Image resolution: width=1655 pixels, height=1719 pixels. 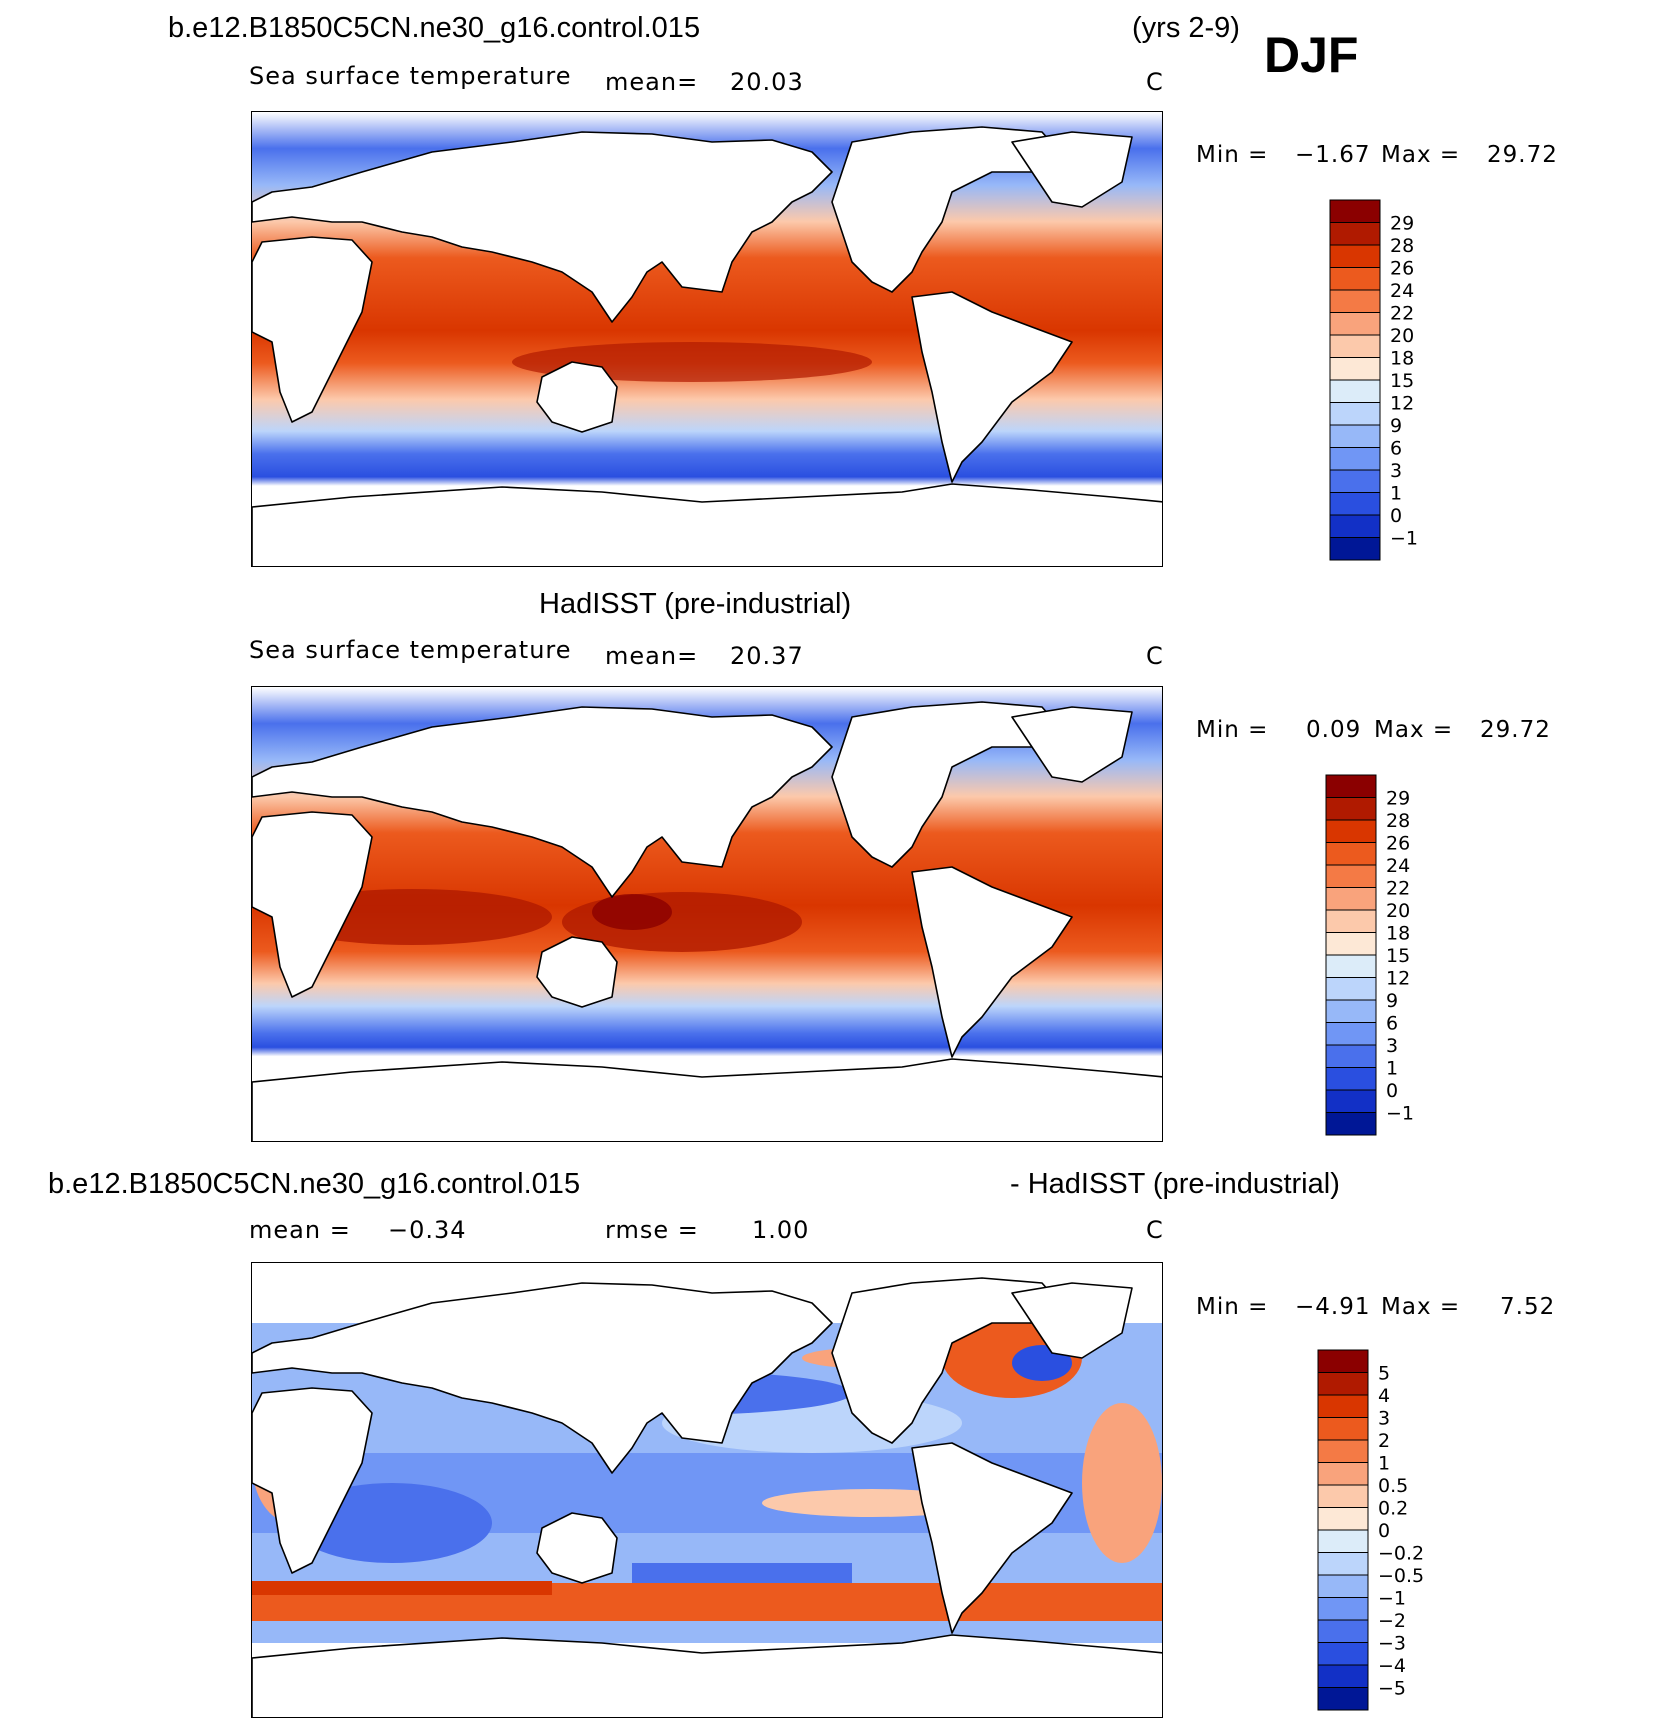 I want to click on colorbar-tick-label: 0.2, so click(x=1393, y=1509).